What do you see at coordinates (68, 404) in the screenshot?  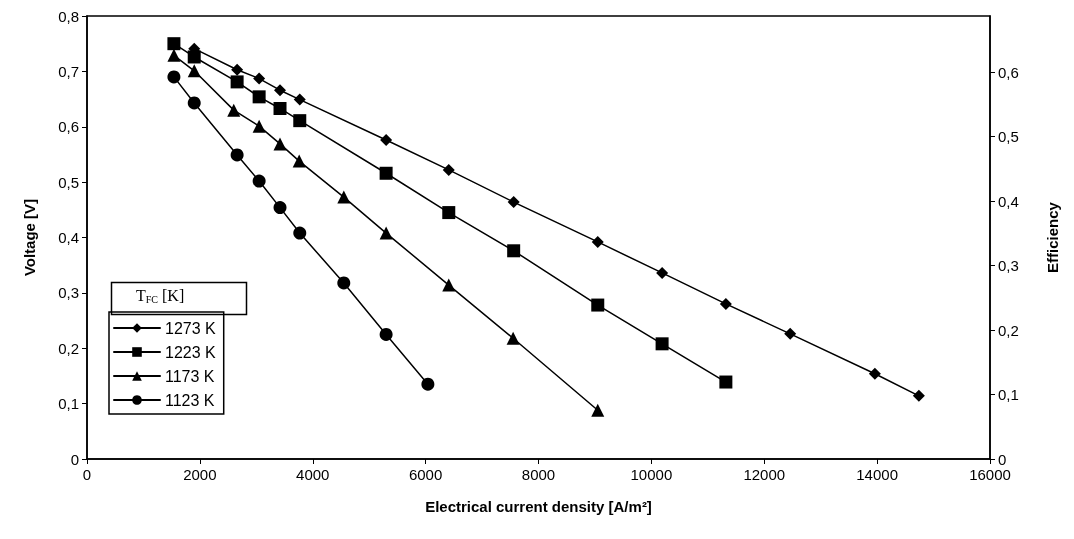 I see `y-tick-label: 0,1` at bounding box center [68, 404].